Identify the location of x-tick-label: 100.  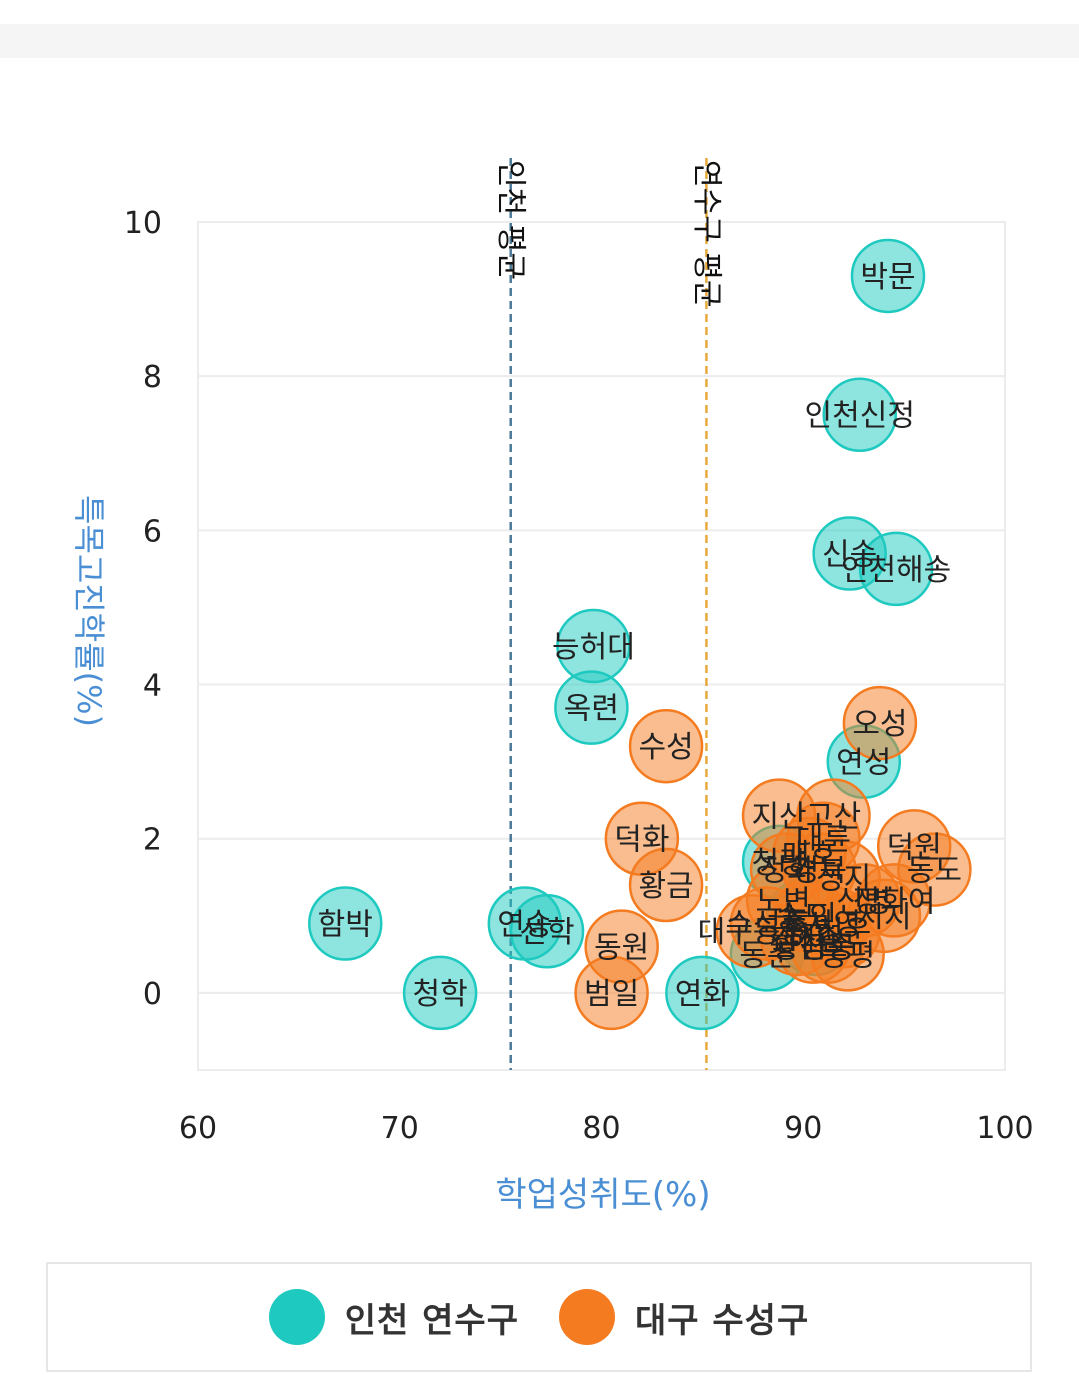
(1004, 1128).